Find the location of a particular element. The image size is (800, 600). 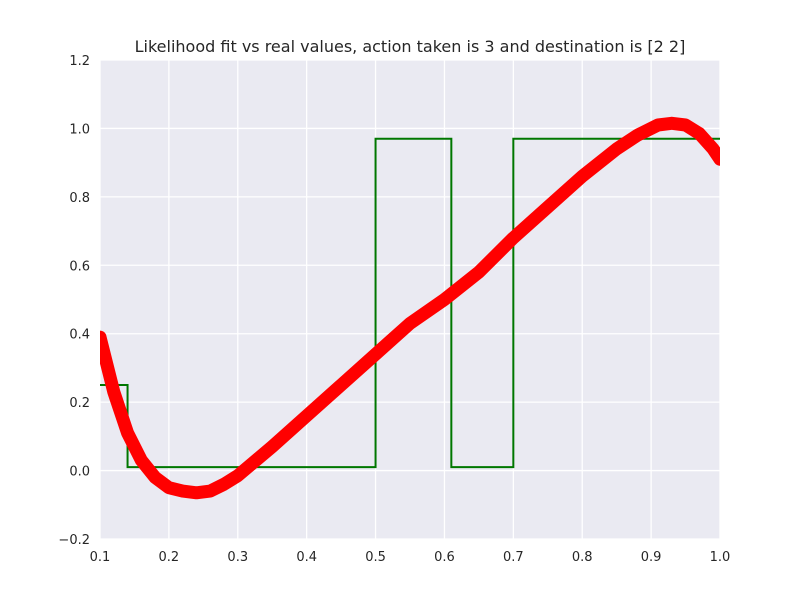

y-tick-label: 1.0 is located at coordinates (79, 129).